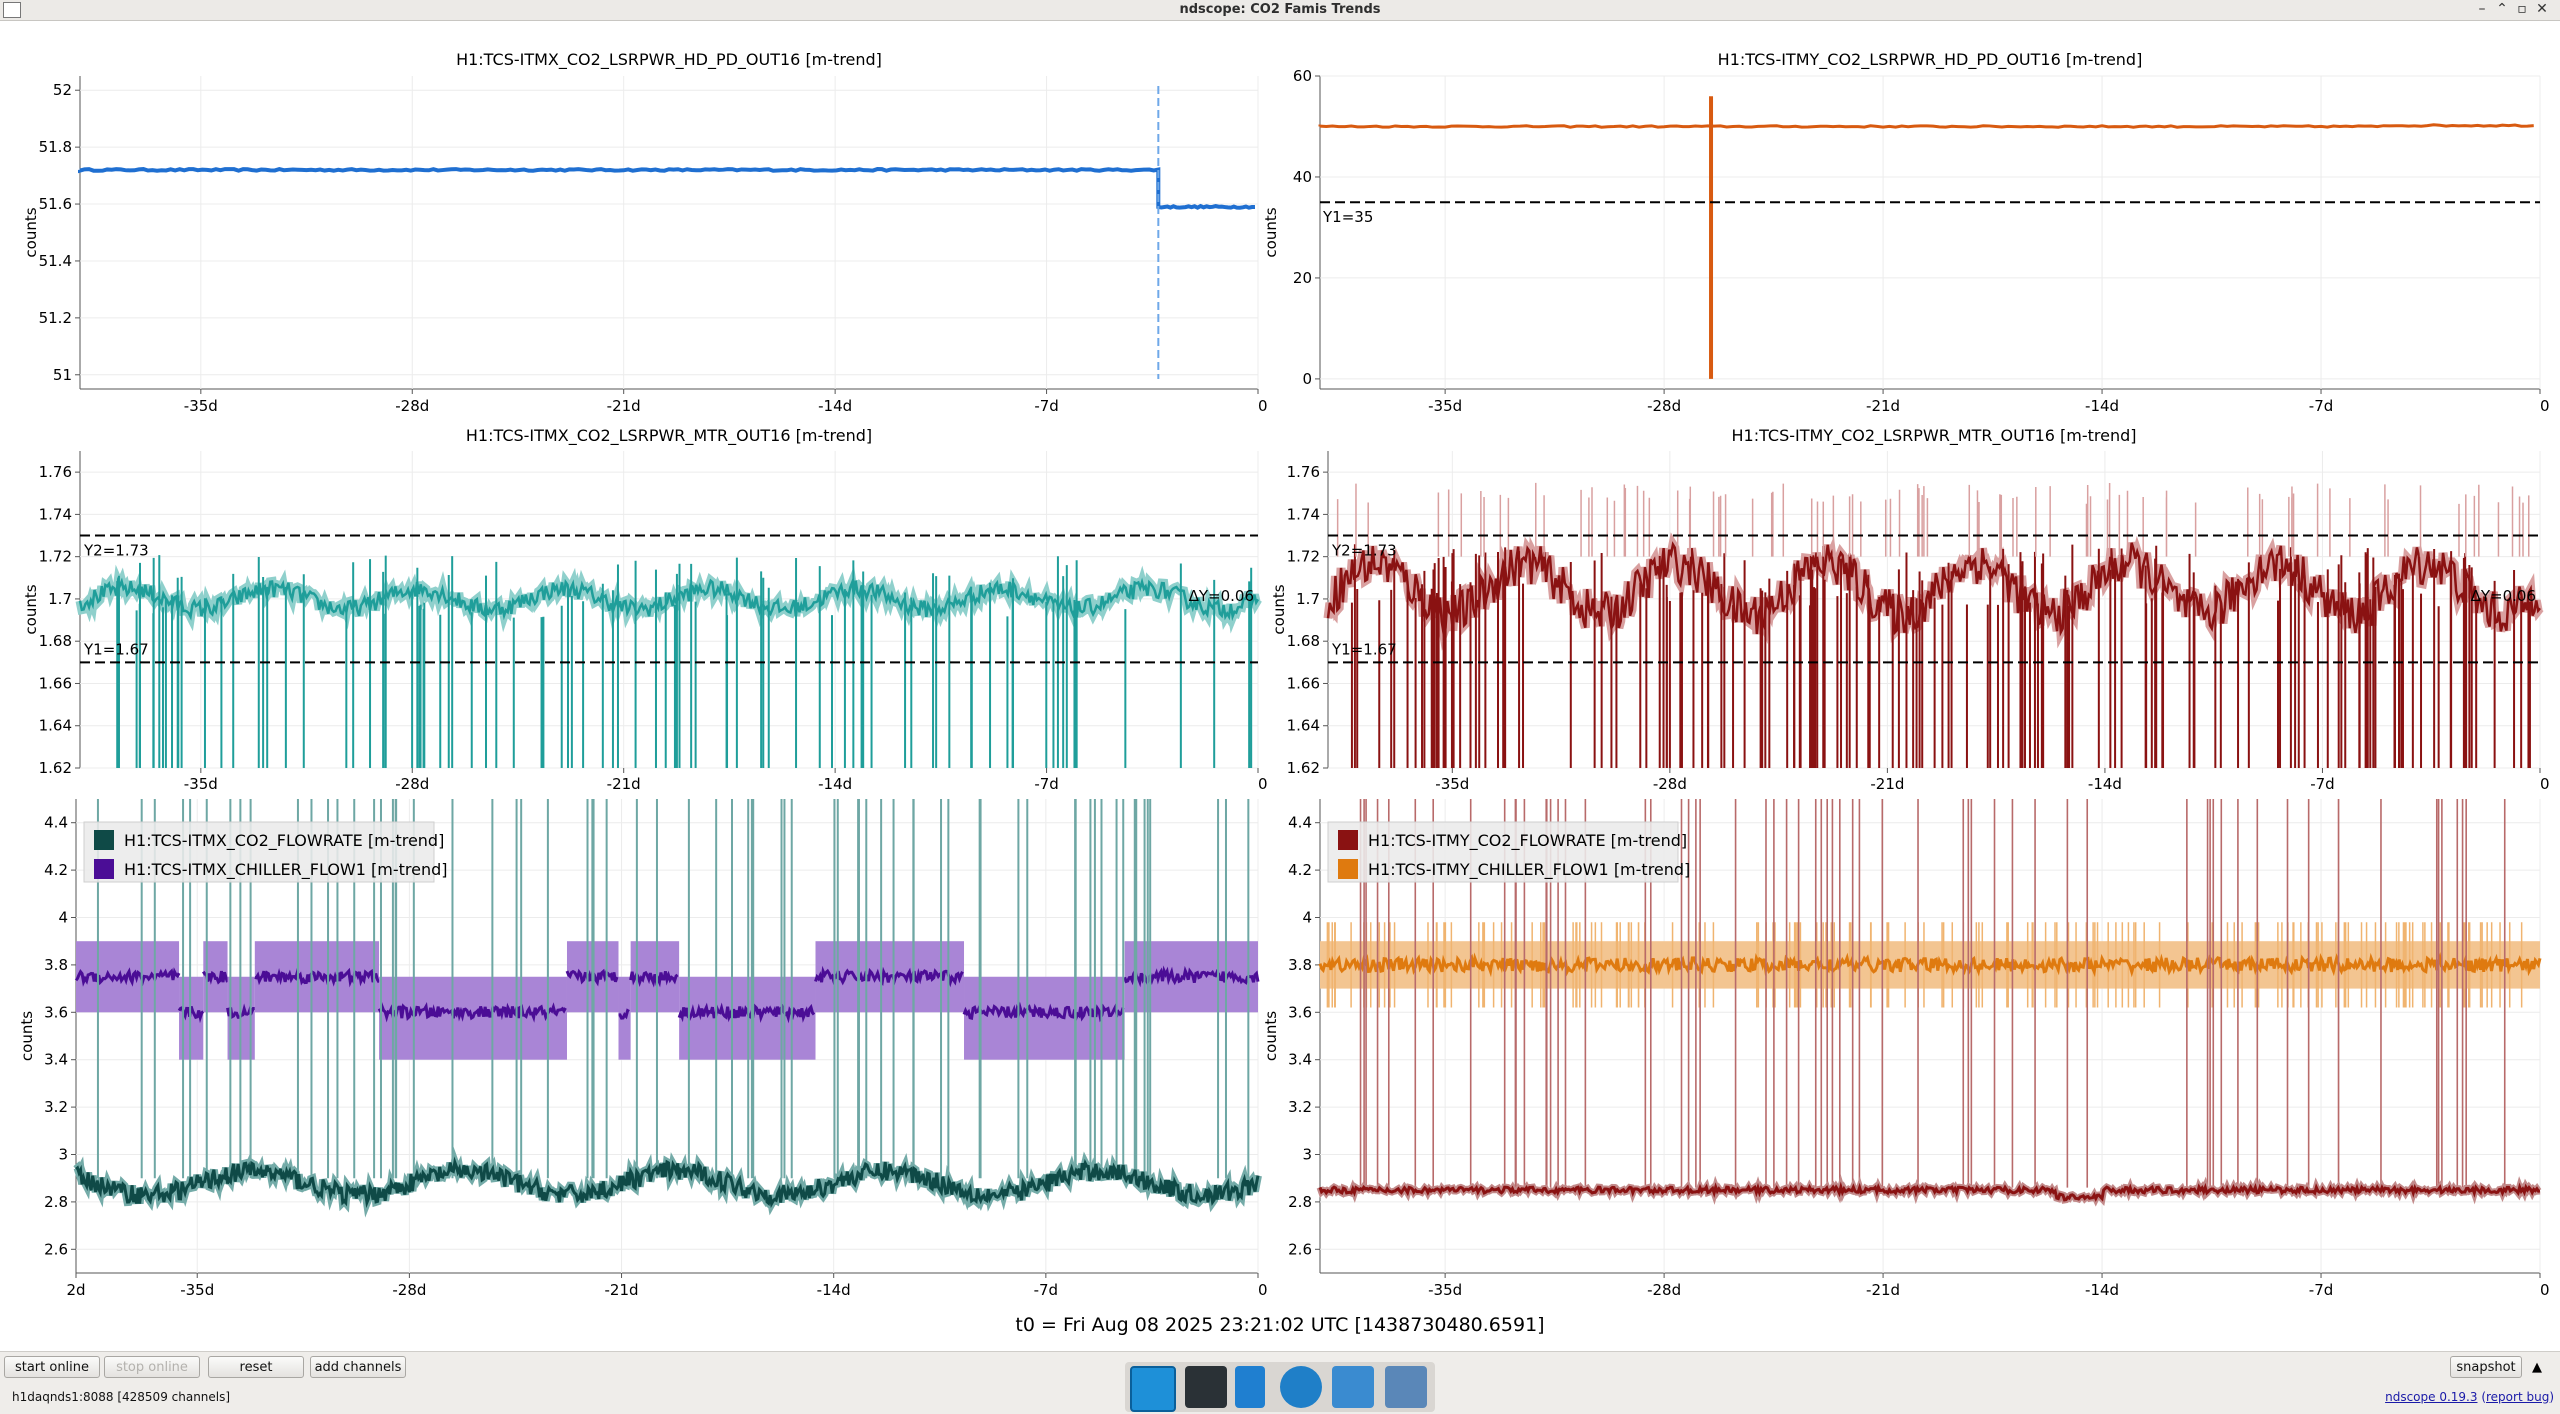 The width and height of the screenshot is (2560, 1414). Describe the element at coordinates (2431, 1397) in the screenshot. I see `version-link: ndscope 0.19.3` at that location.